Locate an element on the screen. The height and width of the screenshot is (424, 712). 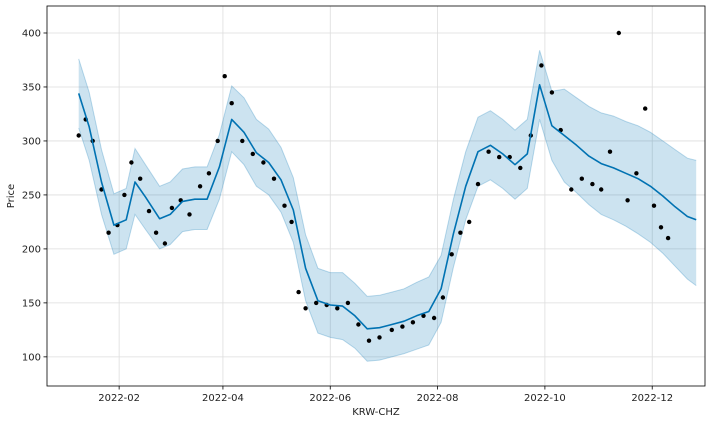
y-tick-label: 250 is located at coordinates (31, 195).